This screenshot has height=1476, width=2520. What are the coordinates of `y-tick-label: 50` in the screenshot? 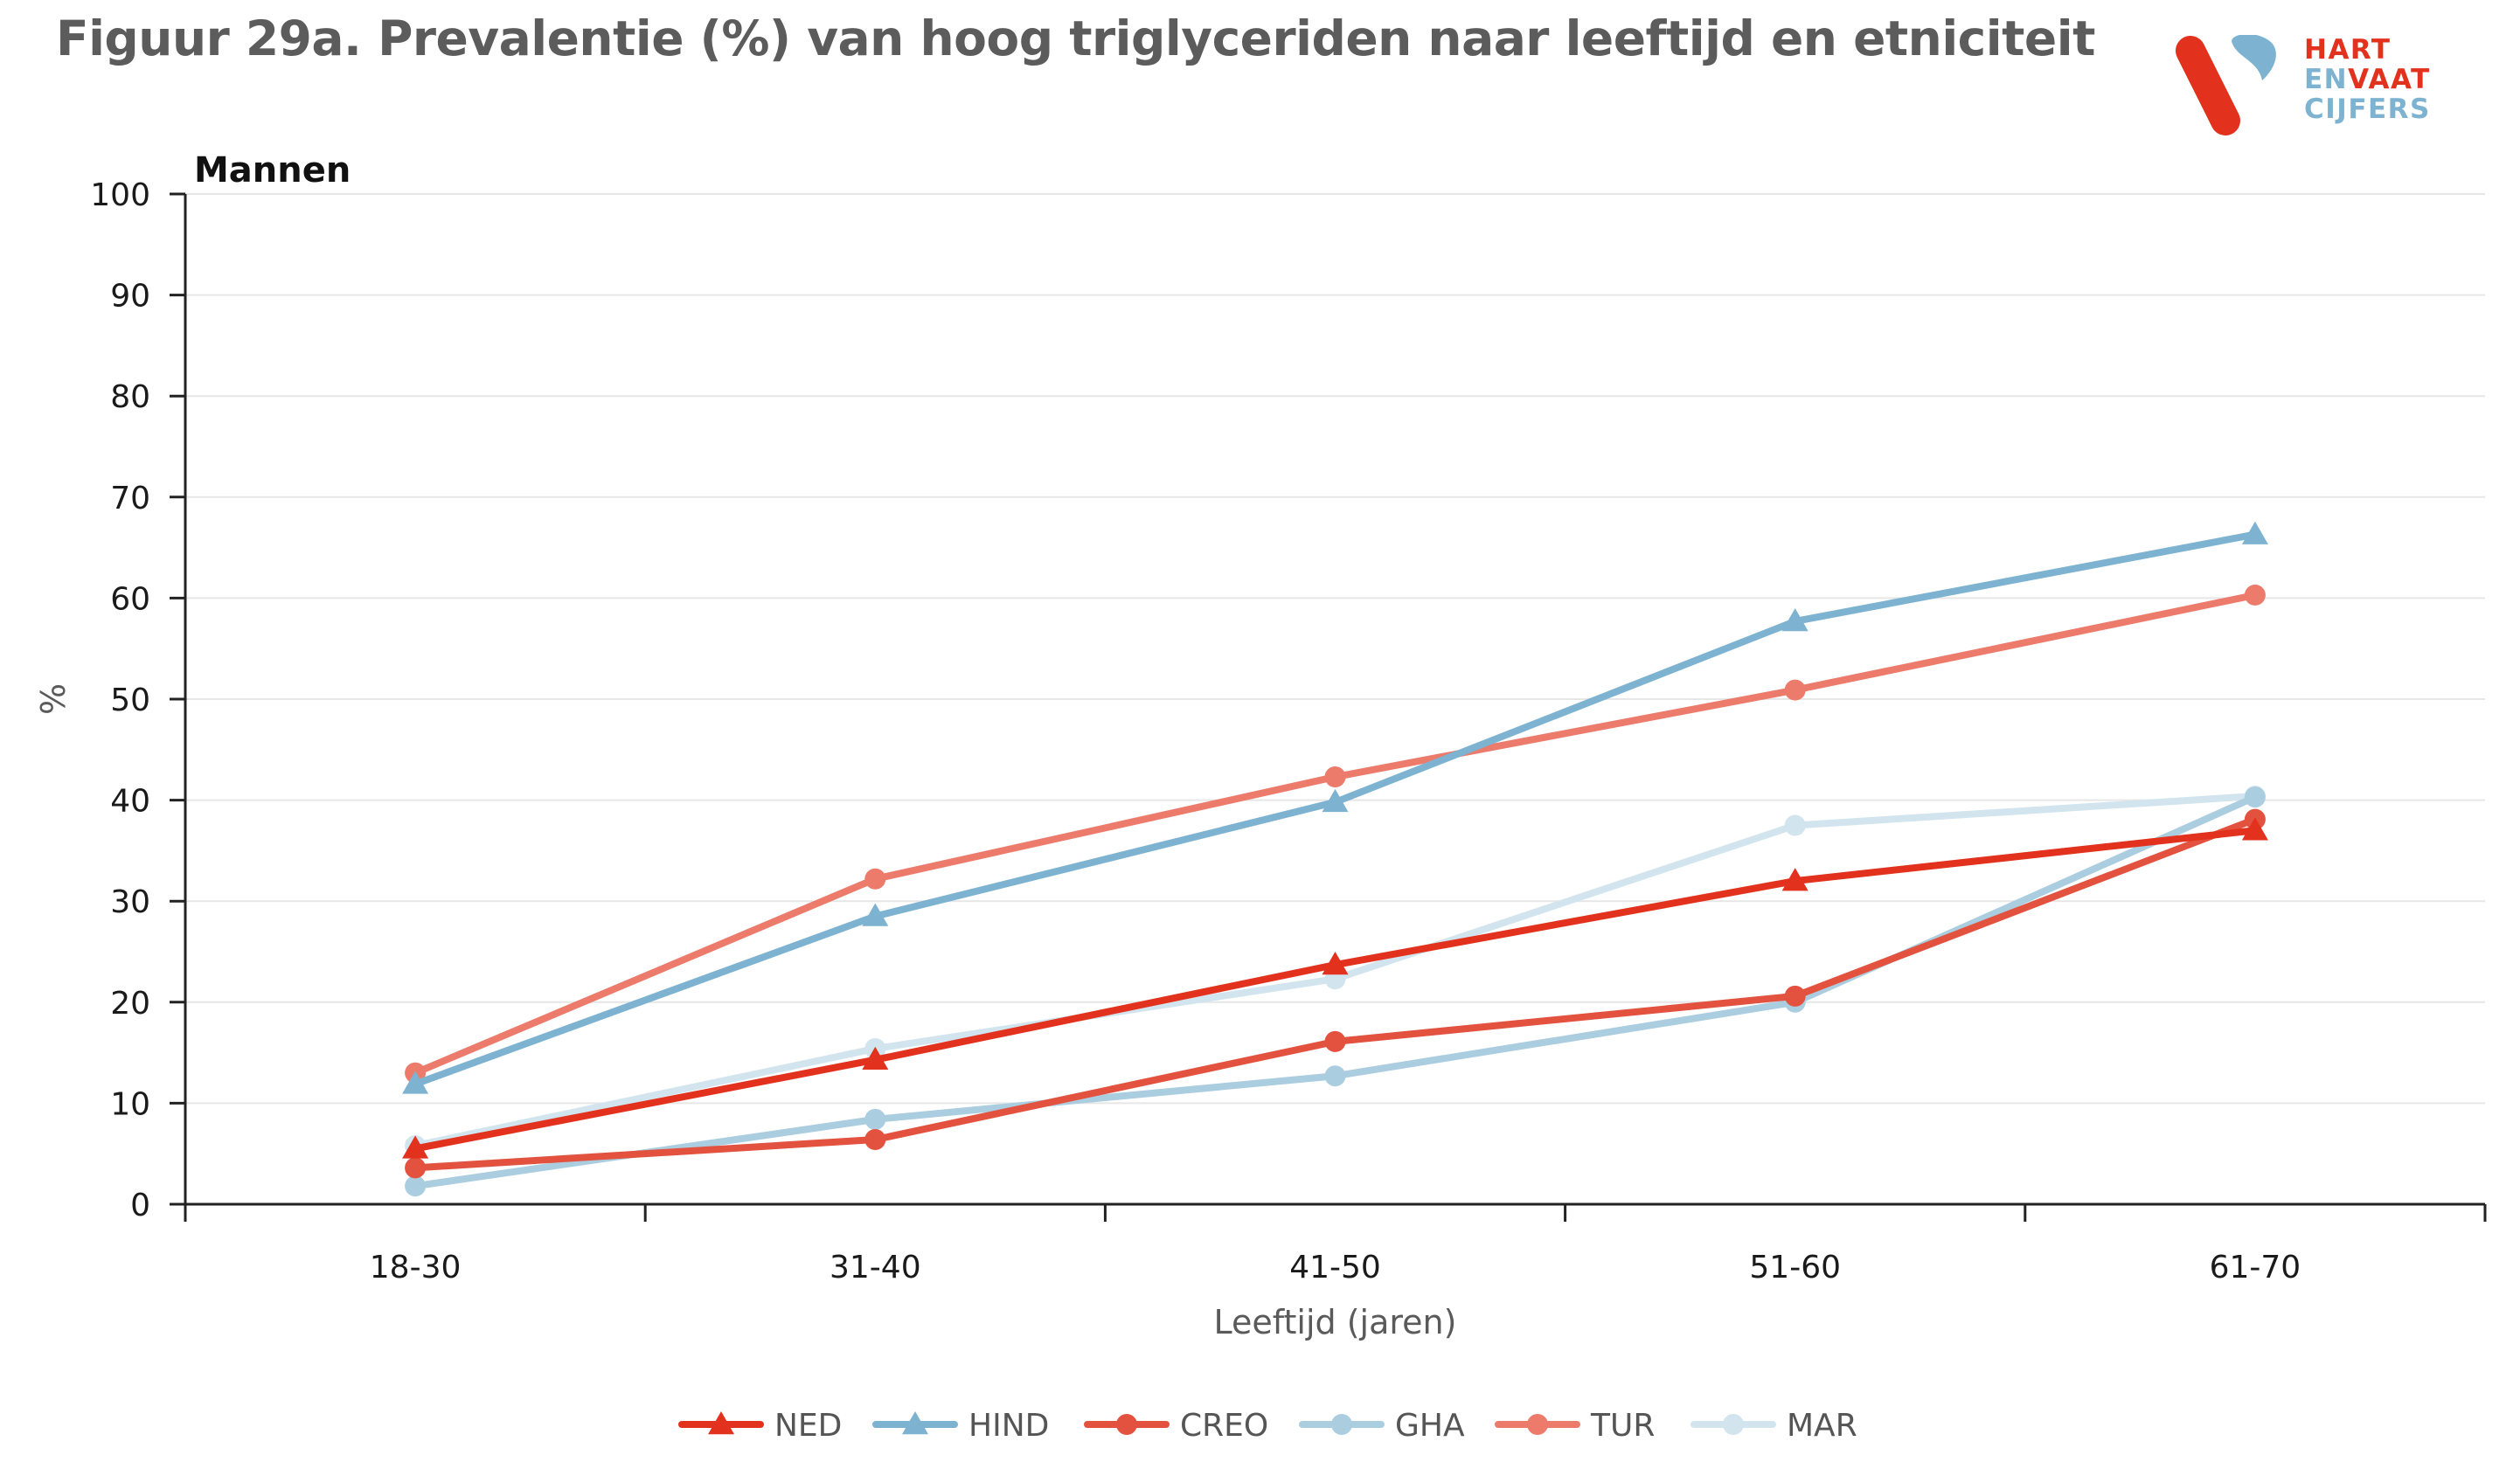 It's located at (130, 700).